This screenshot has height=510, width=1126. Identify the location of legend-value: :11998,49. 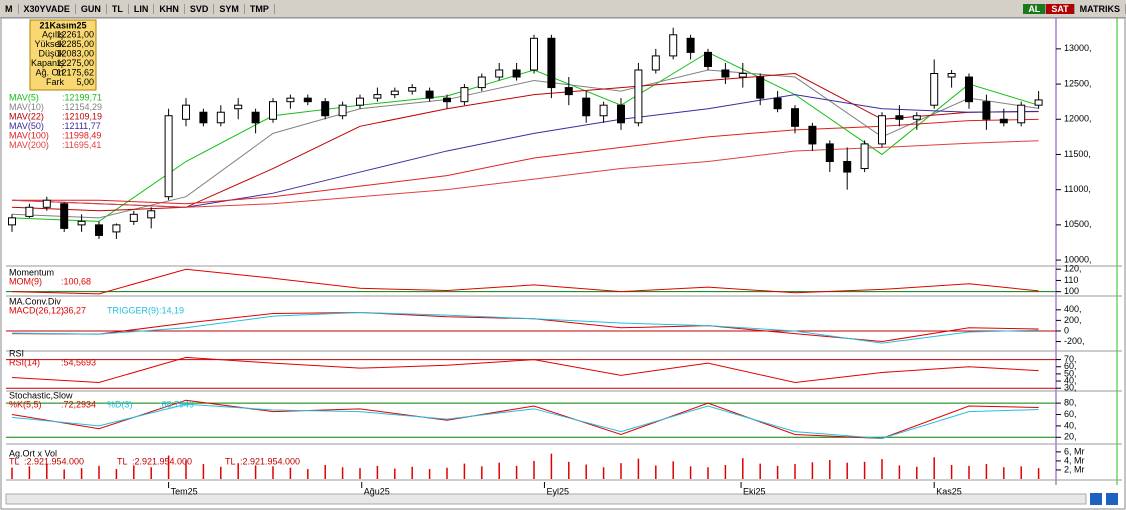
(81, 135).